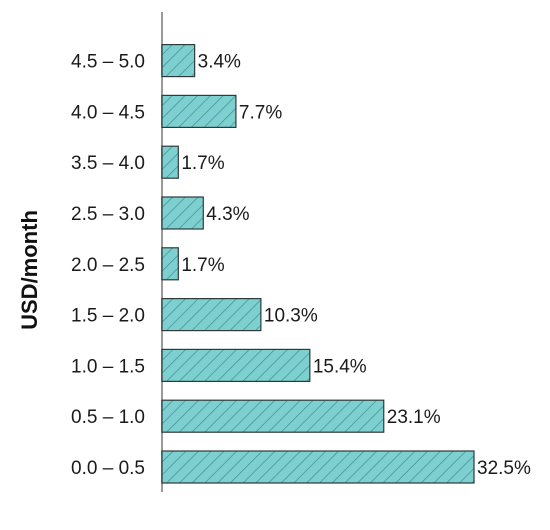  Describe the element at coordinates (108, 316) in the screenshot. I see `category-tick-label: 1.5 – 2.0` at that location.